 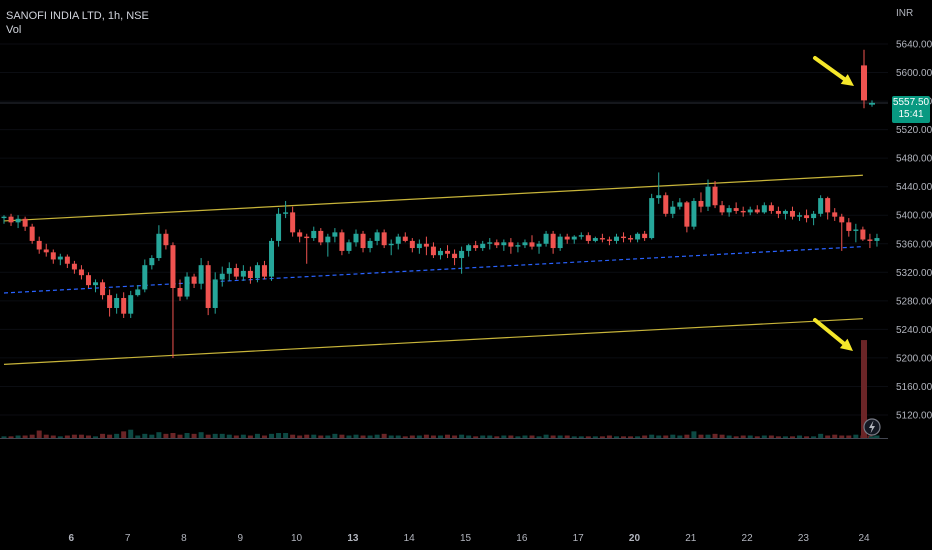 What do you see at coordinates (748, 538) in the screenshot?
I see `x-tick-label: 22` at bounding box center [748, 538].